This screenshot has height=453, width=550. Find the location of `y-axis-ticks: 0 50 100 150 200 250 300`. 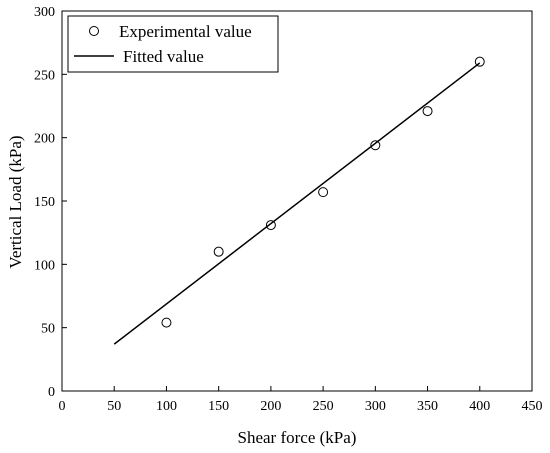

y-axis-ticks: 0 50 100 150 200 250 300 is located at coordinates (50, 202).